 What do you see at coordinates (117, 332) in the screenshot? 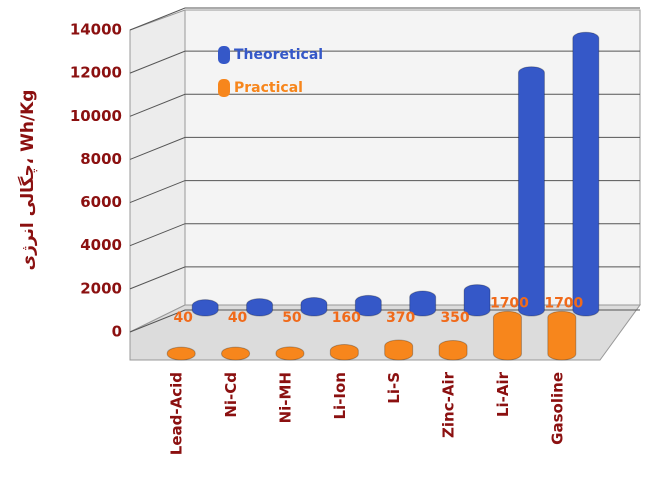
I see `y-tick-label: 0` at bounding box center [117, 332].